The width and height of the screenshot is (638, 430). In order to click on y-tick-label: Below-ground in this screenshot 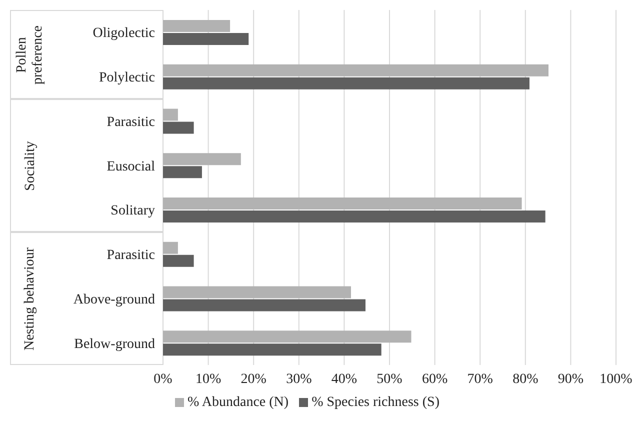, I will do `click(114, 344)`.